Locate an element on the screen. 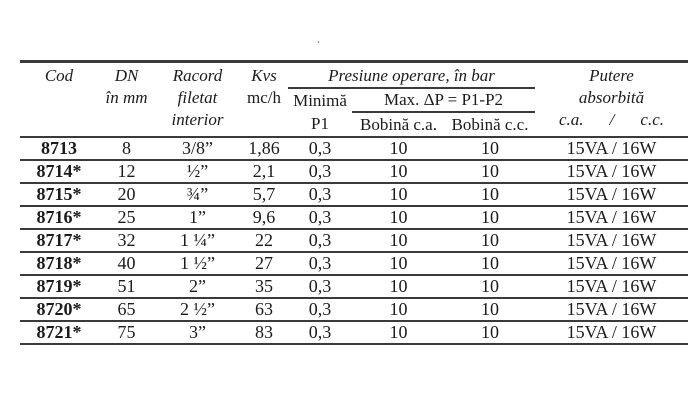 Image resolution: width=700 pixels, height=407 pixels. header-row-2: Minimă Max. ΔP = P1-P2 is located at coordinates (354, 100).